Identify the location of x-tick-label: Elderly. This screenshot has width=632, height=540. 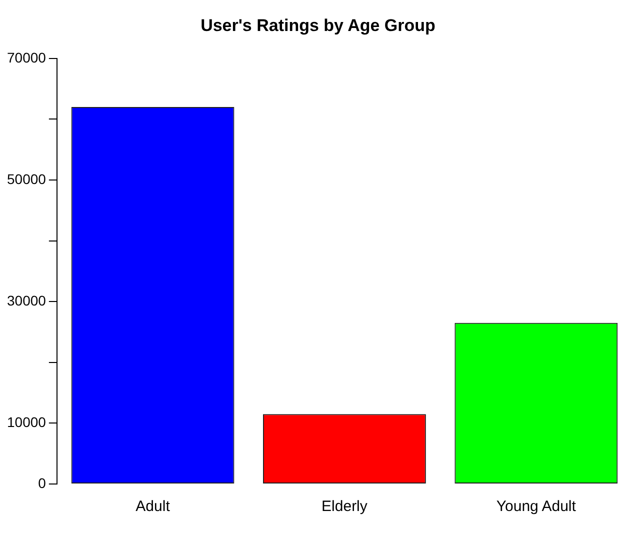
(345, 507).